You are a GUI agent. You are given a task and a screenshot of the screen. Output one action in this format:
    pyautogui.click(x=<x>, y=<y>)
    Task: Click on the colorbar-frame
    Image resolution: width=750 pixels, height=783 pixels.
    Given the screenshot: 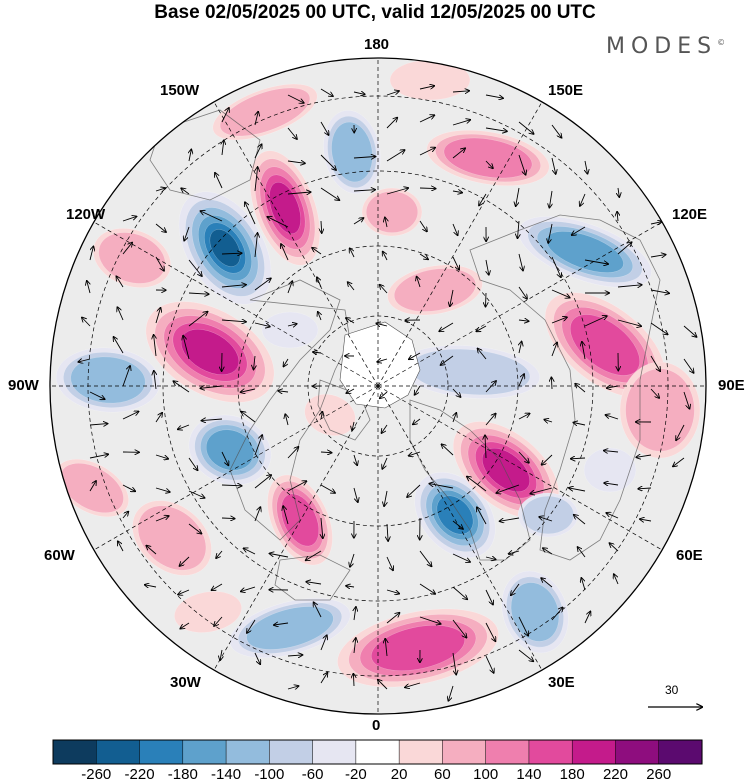 What is the action you would take?
    pyautogui.click(x=377, y=752)
    